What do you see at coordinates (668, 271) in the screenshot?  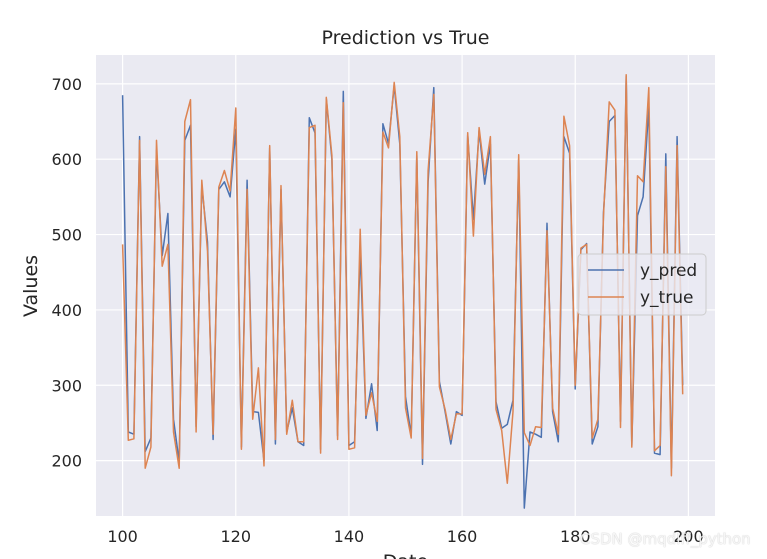 I see `legend-label-y_pred: y_pred` at bounding box center [668, 271].